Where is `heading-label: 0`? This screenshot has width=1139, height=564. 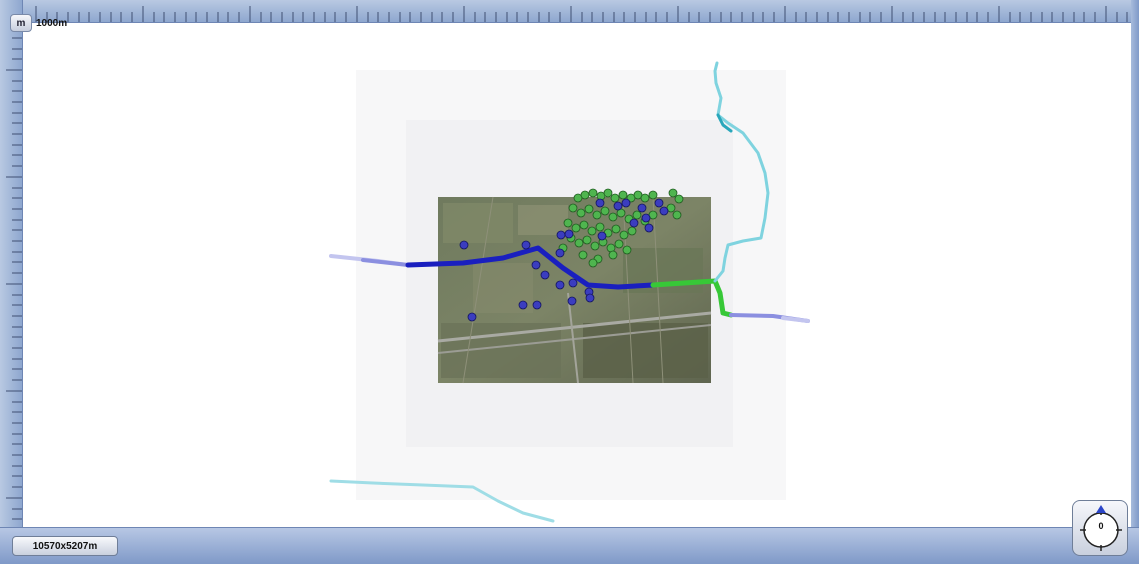 heading-label: 0 is located at coordinates (1101, 526).